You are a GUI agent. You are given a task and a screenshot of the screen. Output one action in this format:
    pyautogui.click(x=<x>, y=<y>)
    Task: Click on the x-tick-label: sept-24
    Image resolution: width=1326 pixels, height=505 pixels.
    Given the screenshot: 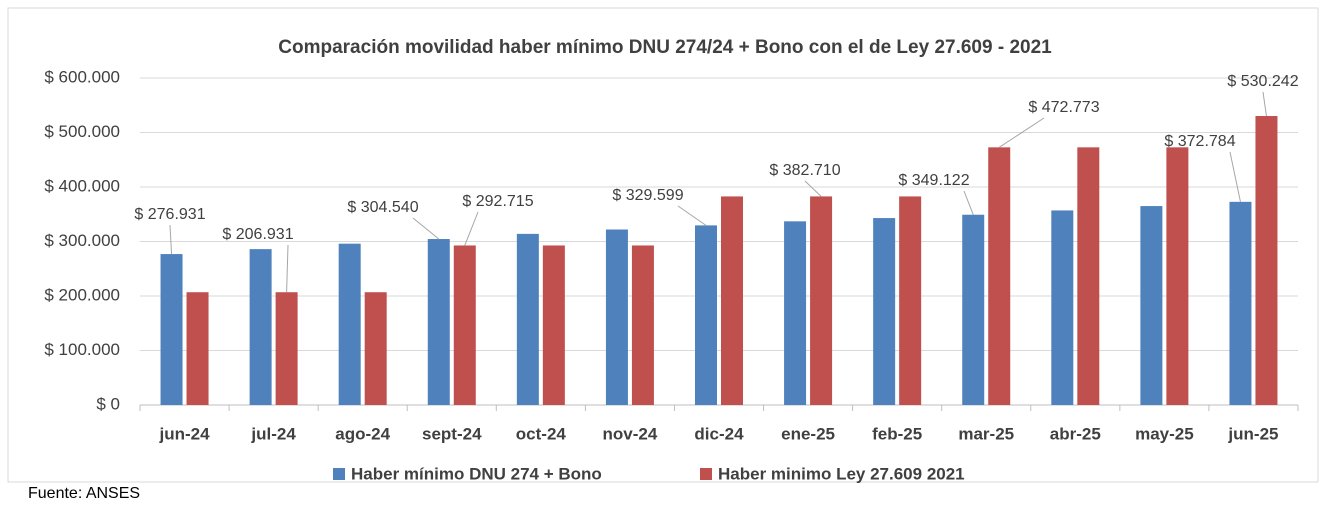 What is the action you would take?
    pyautogui.click(x=452, y=433)
    